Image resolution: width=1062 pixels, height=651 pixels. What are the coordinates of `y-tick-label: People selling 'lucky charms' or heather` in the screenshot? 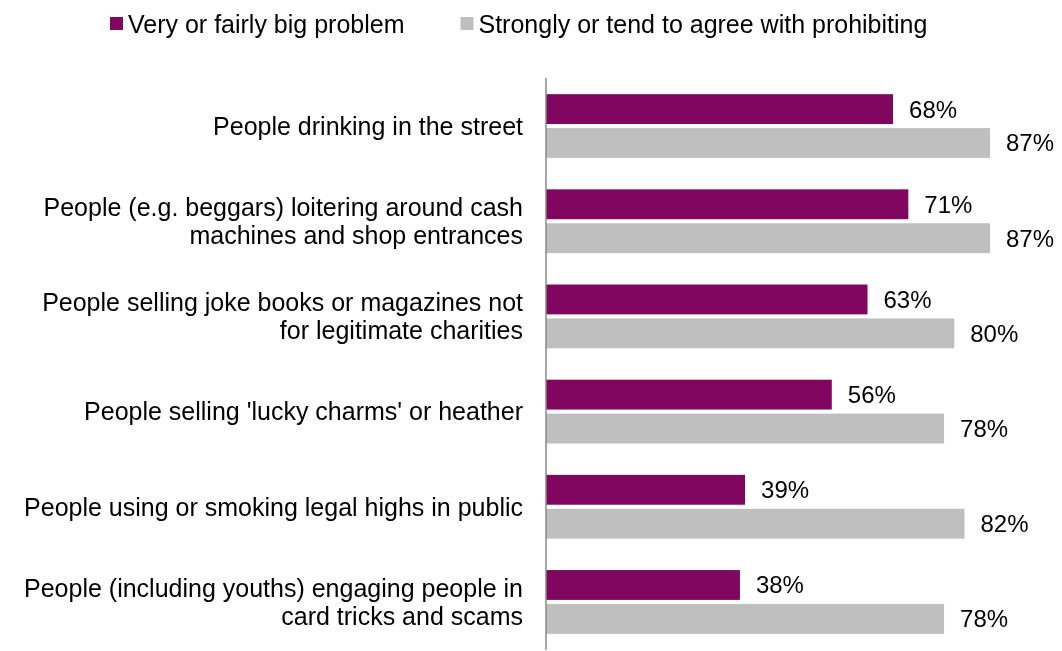 It's located at (303, 411).